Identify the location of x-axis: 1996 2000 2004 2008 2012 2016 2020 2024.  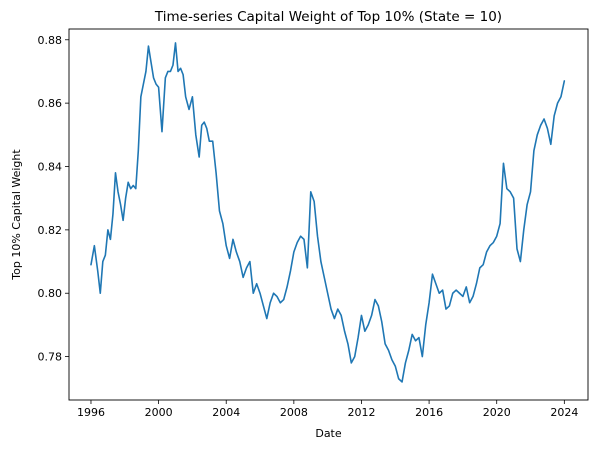
(327, 409).